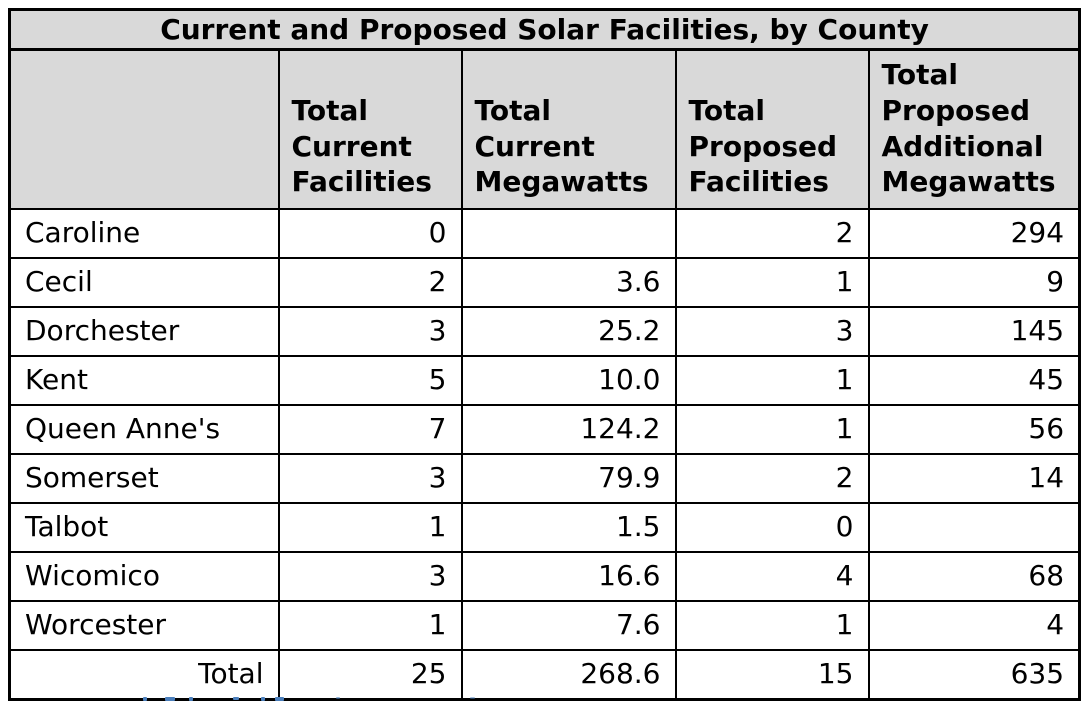 Image resolution: width=1086 pixels, height=702 pixels. What do you see at coordinates (144, 332) in the screenshot?
I see `county-cell: Dorchester` at bounding box center [144, 332].